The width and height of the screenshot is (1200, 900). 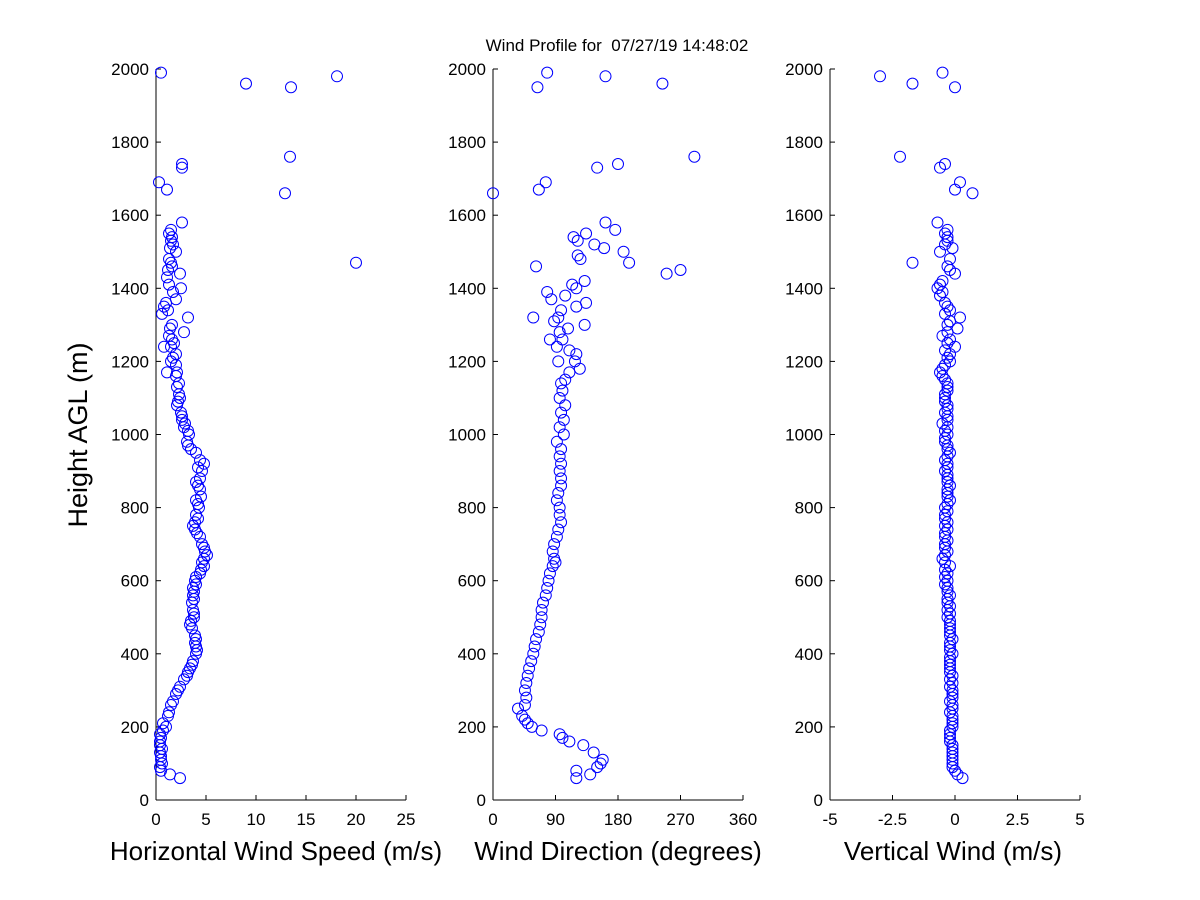 I want to click on x-tick-label: 0, so click(x=155, y=819).